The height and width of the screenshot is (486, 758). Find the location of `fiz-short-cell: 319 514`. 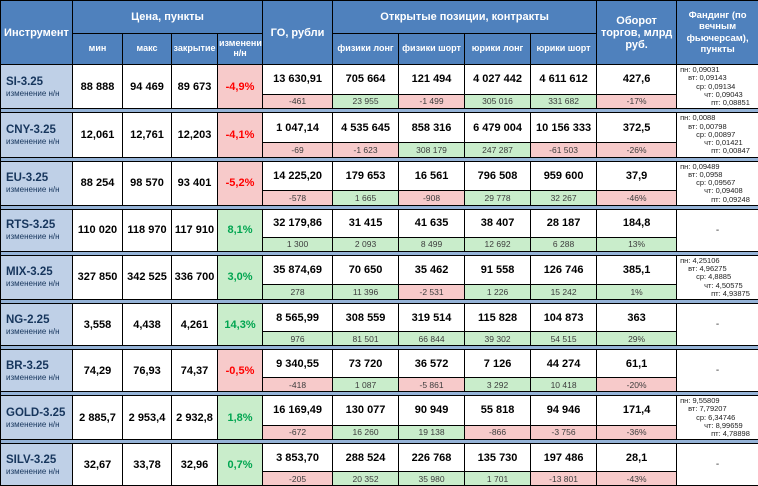

fiz-short-cell: 319 514 is located at coordinates (432, 318).